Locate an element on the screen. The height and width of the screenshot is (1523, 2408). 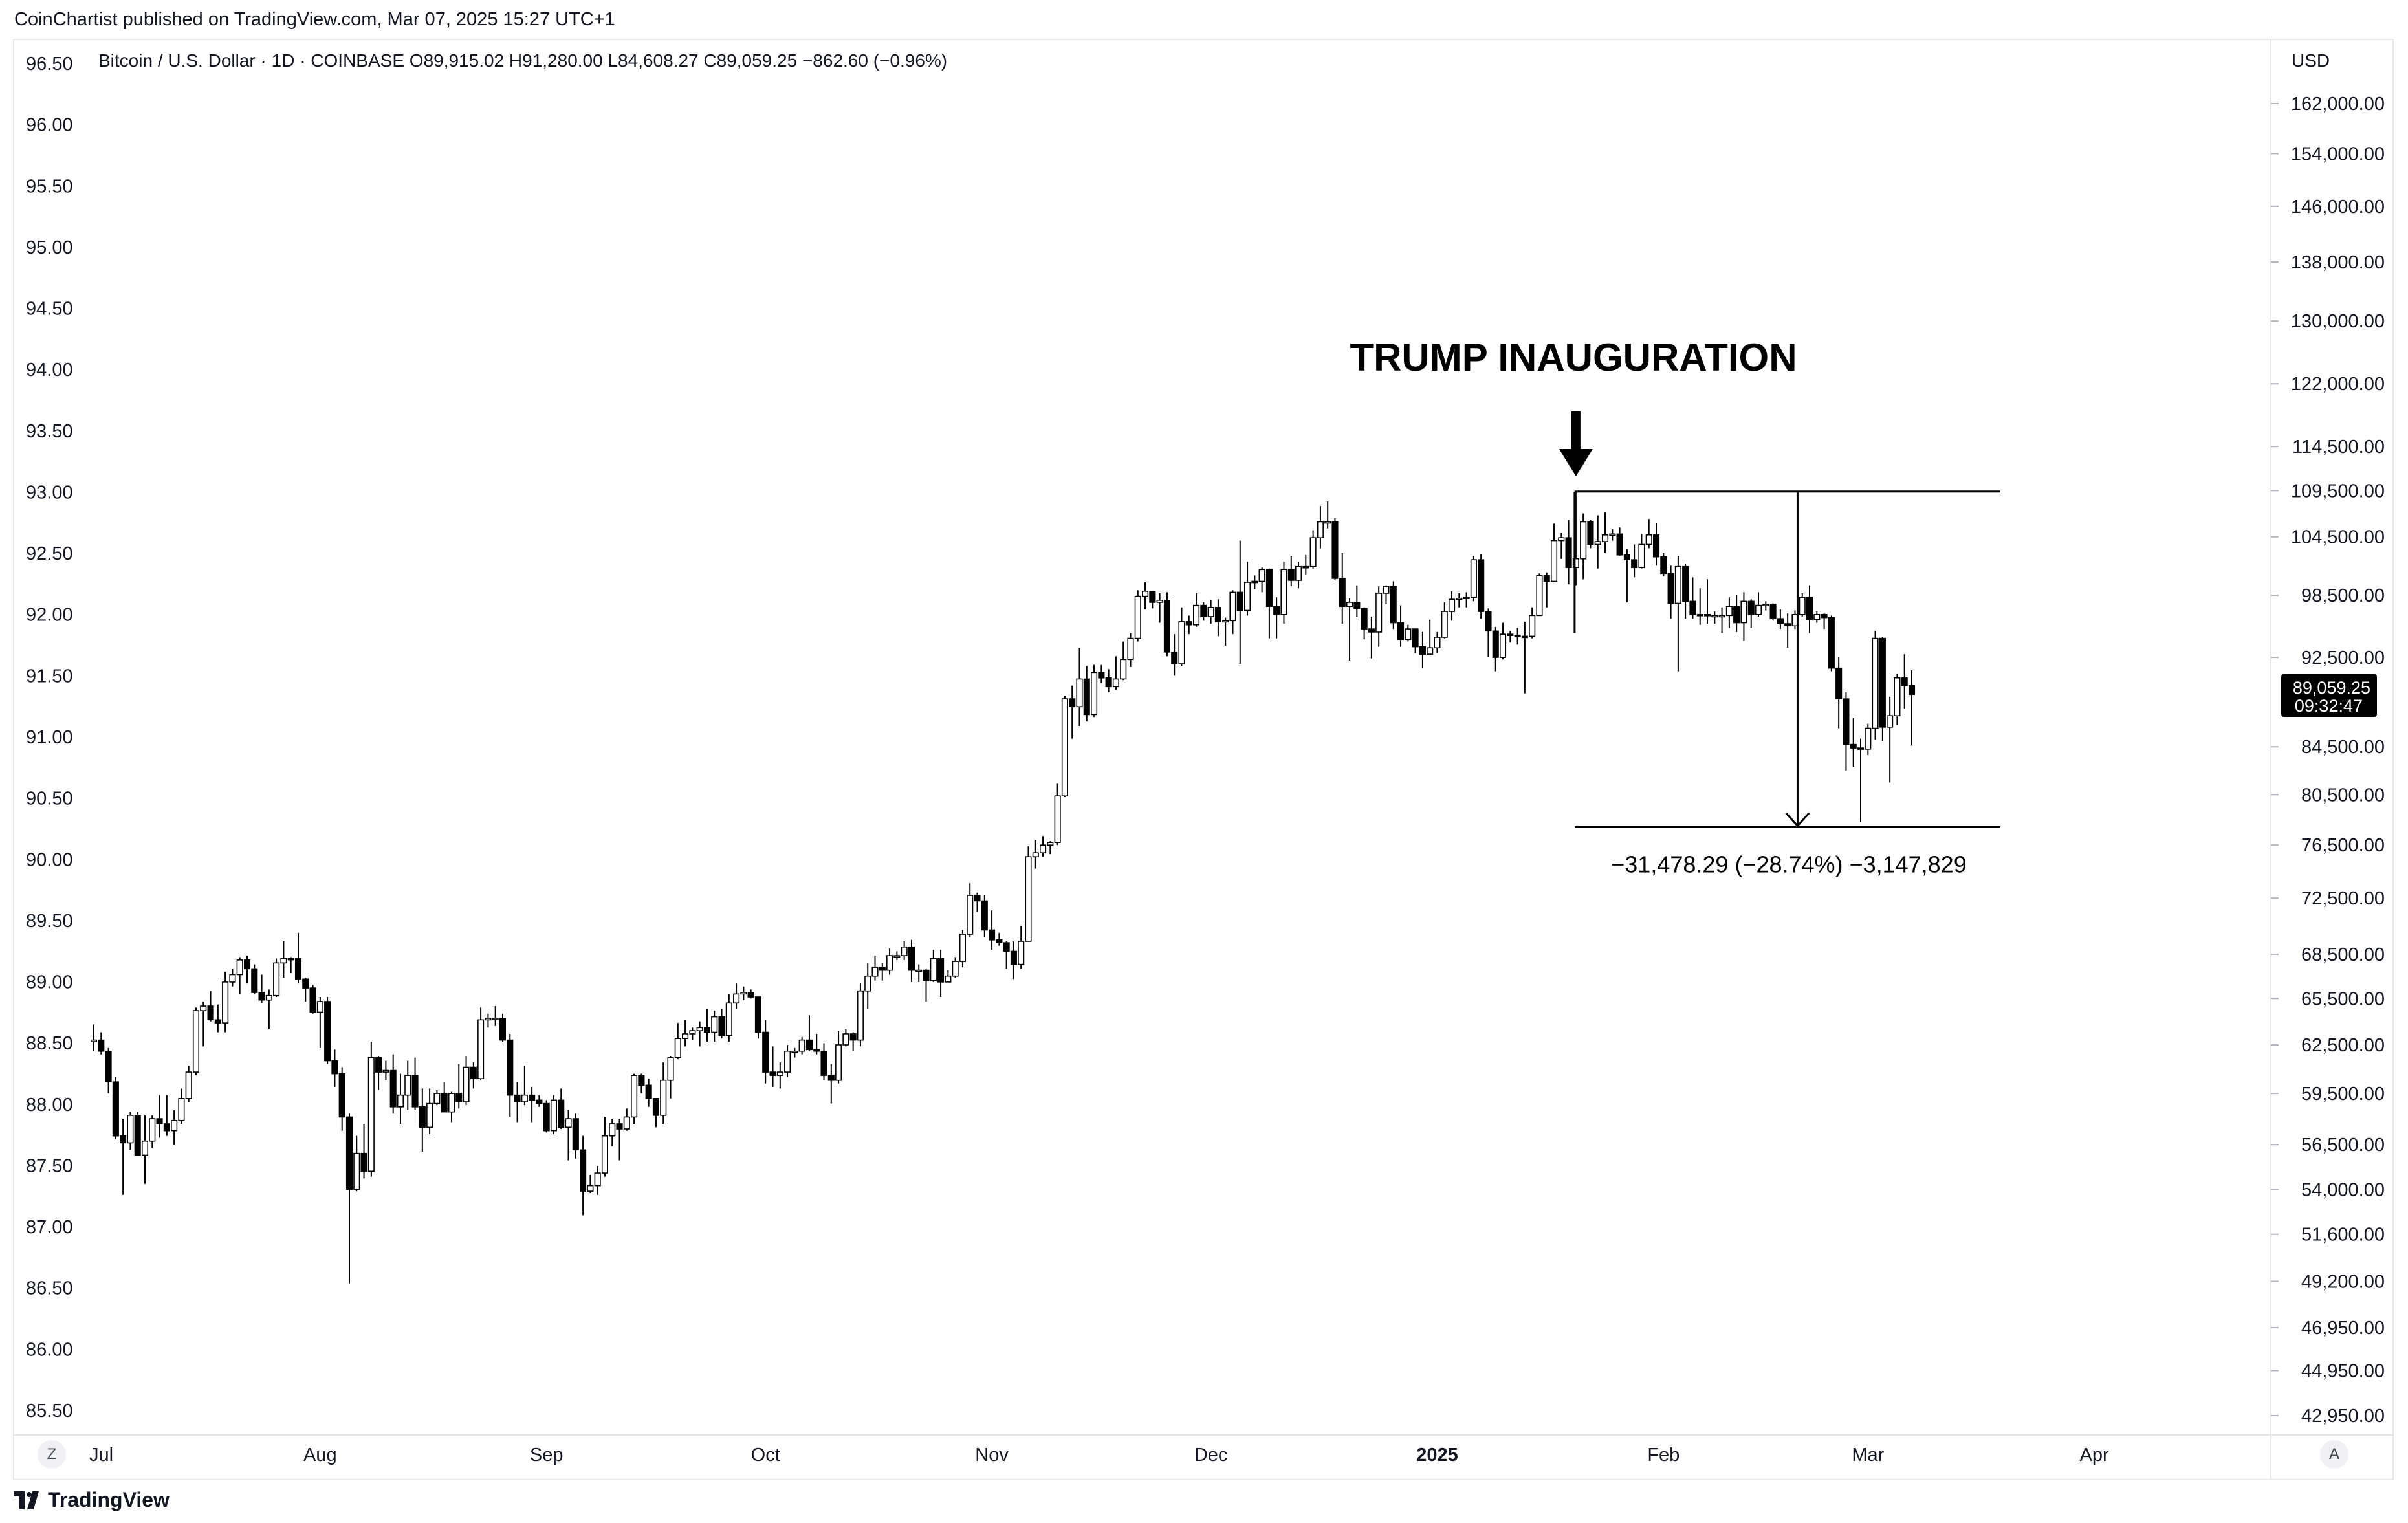
time-axis-label: Aug is located at coordinates (320, 1455).